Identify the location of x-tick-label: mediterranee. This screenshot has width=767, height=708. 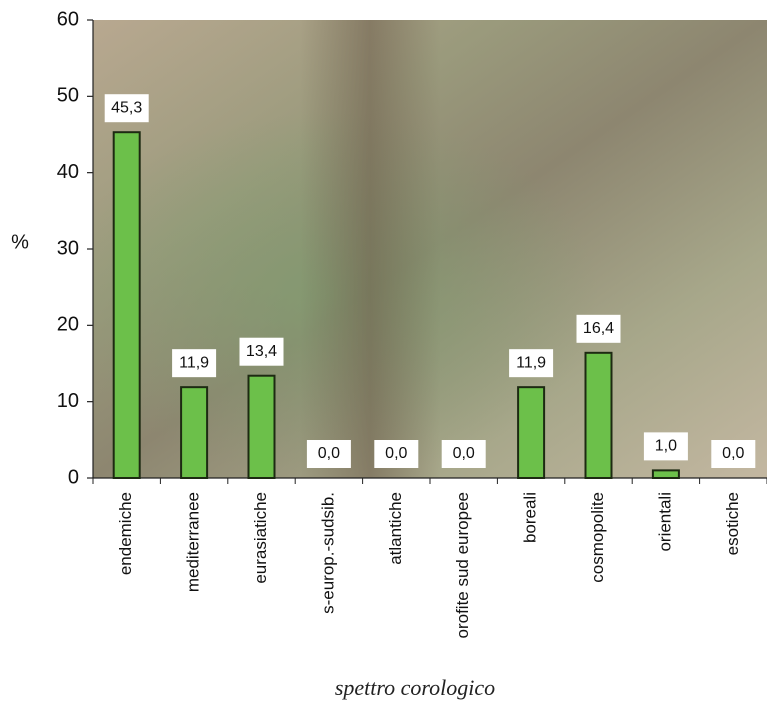
(193, 542).